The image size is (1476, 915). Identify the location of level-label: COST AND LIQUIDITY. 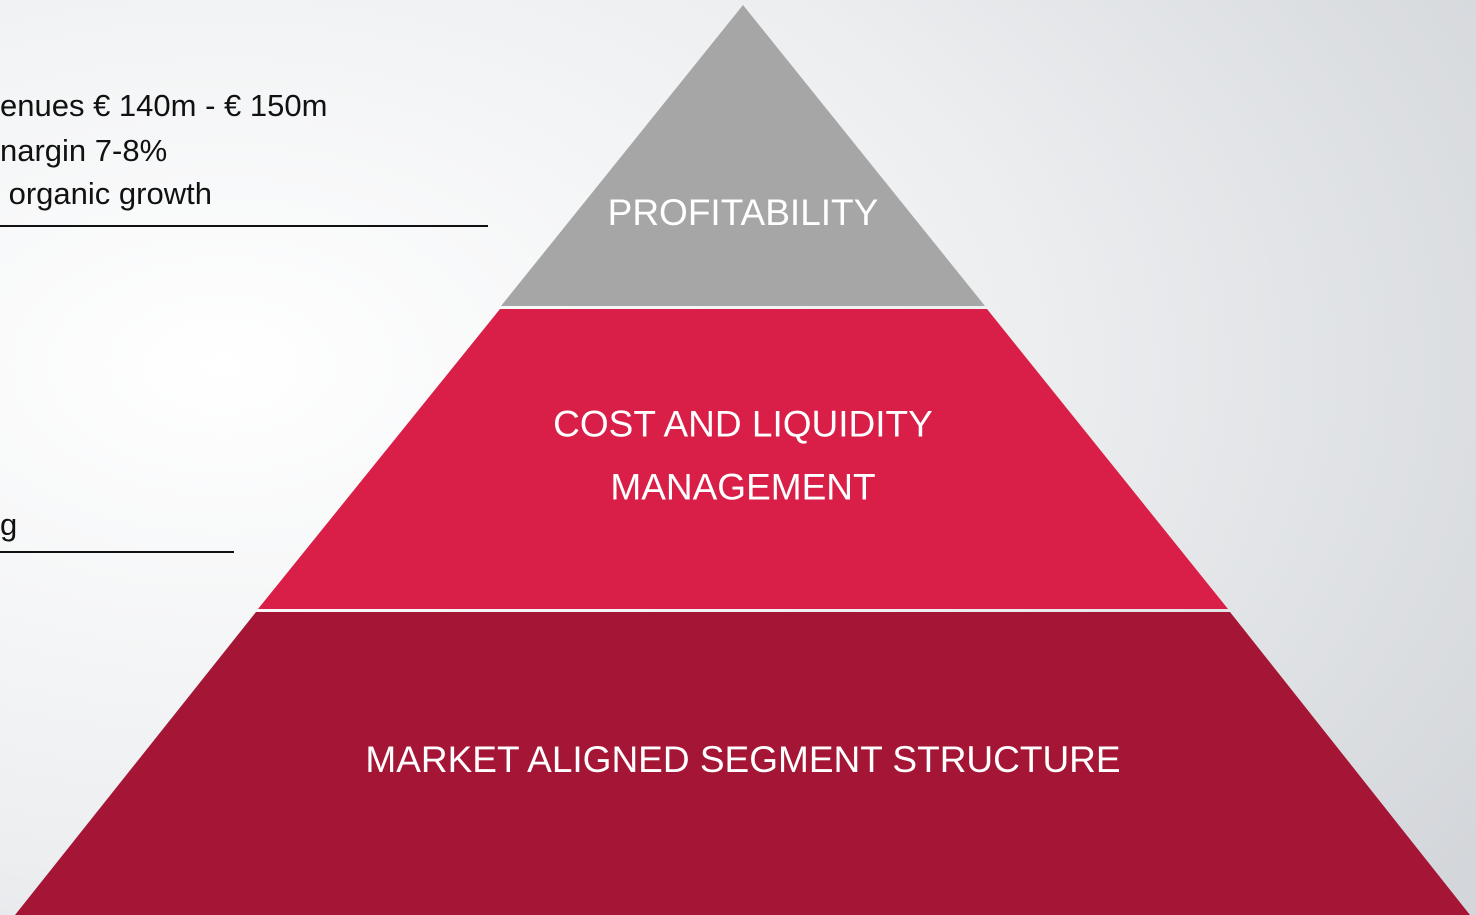
(743, 423).